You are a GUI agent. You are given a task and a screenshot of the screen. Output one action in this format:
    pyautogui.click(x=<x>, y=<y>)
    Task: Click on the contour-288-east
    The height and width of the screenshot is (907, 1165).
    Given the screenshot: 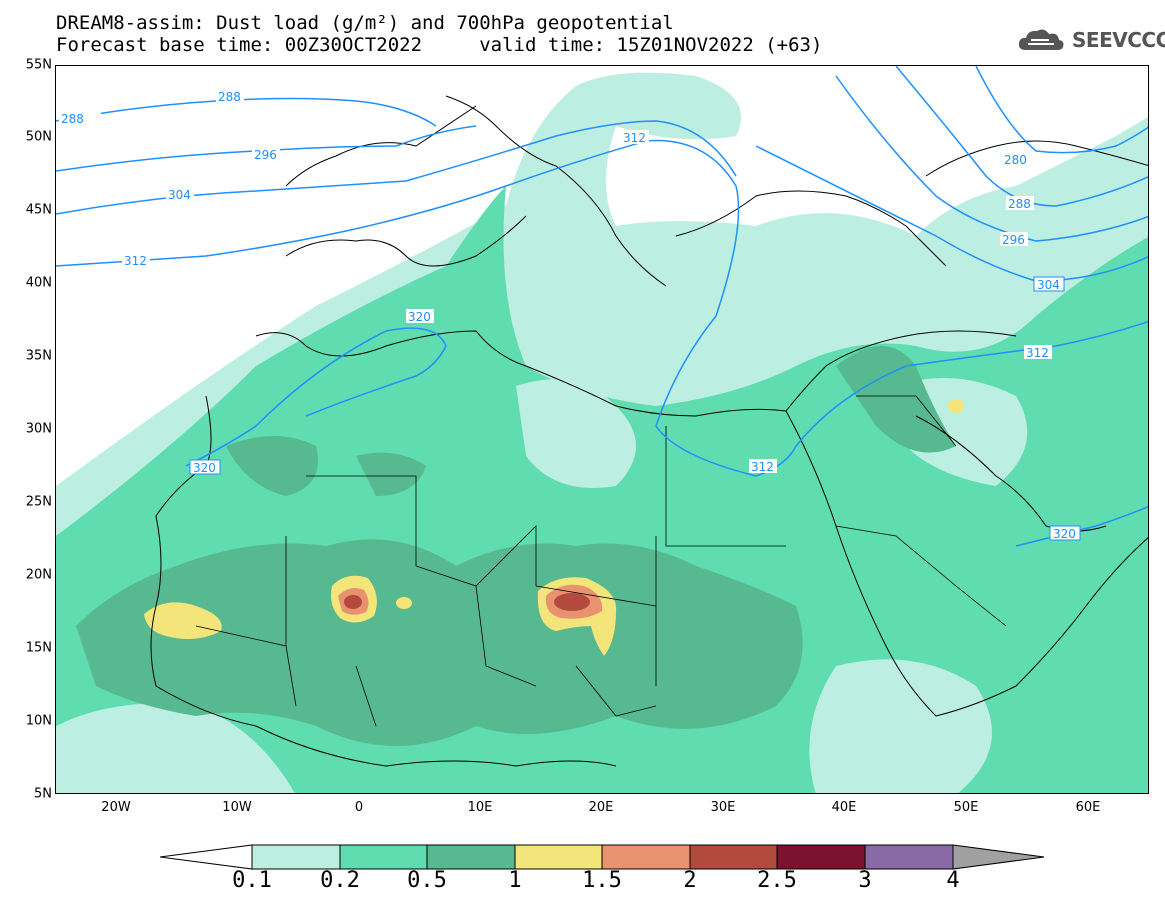 What is the action you would take?
    pyautogui.click(x=1021, y=136)
    